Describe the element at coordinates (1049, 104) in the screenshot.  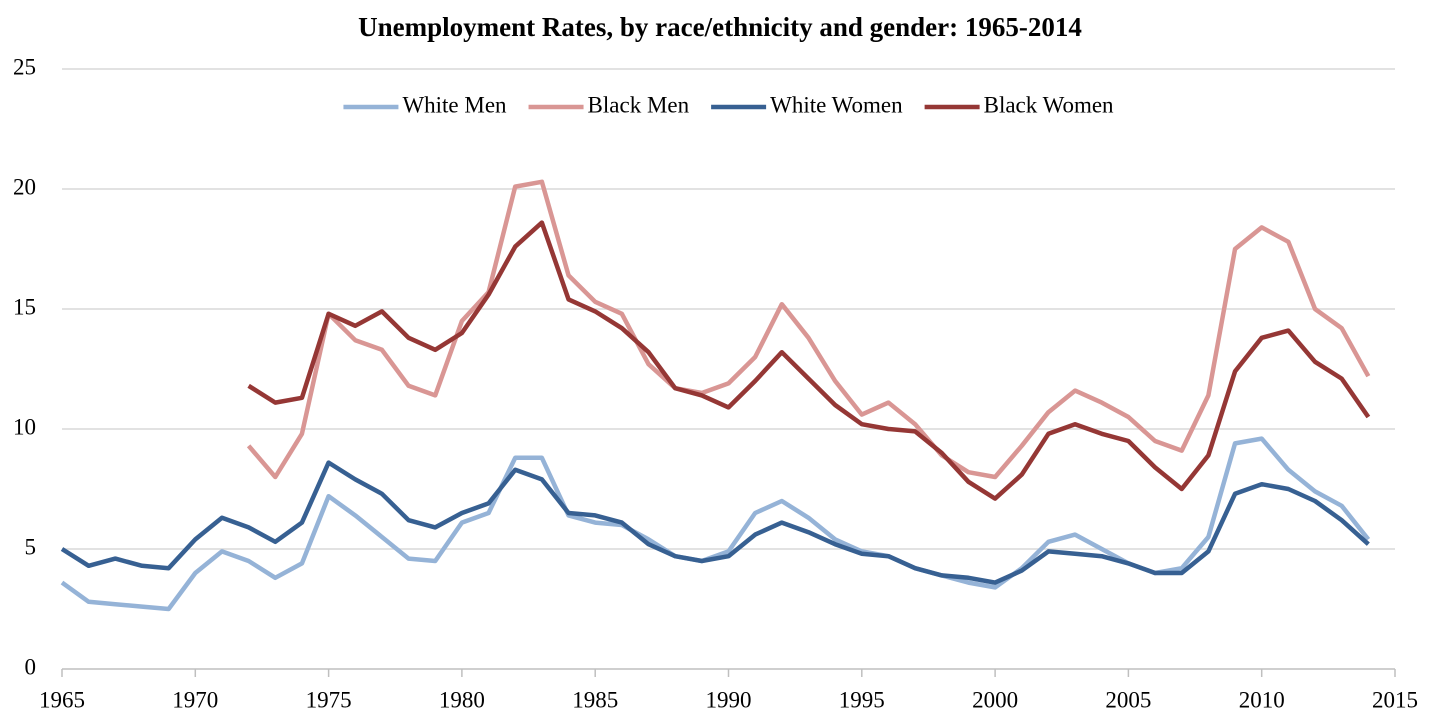
I see `legend-label: Black Women` at that location.